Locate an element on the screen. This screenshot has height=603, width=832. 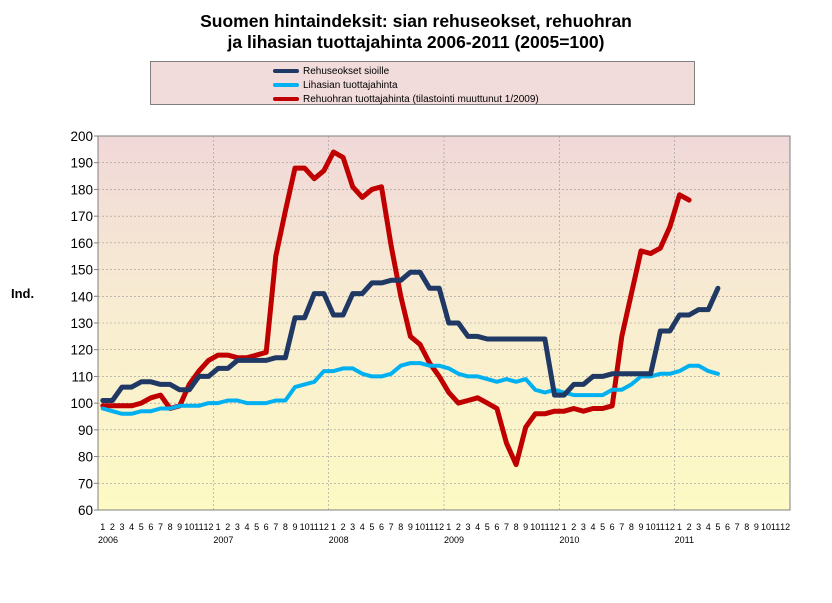
y-tick-label: 120 is located at coordinates (81, 350).